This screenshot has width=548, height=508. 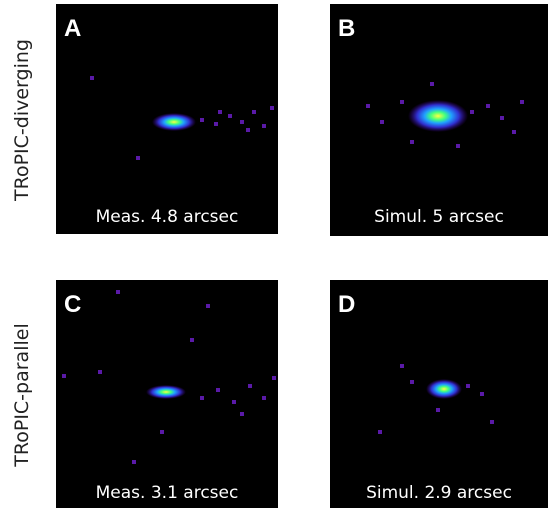 What do you see at coordinates (439, 217) in the screenshot?
I see `panel-caption: Simul. 5 arcsec` at bounding box center [439, 217].